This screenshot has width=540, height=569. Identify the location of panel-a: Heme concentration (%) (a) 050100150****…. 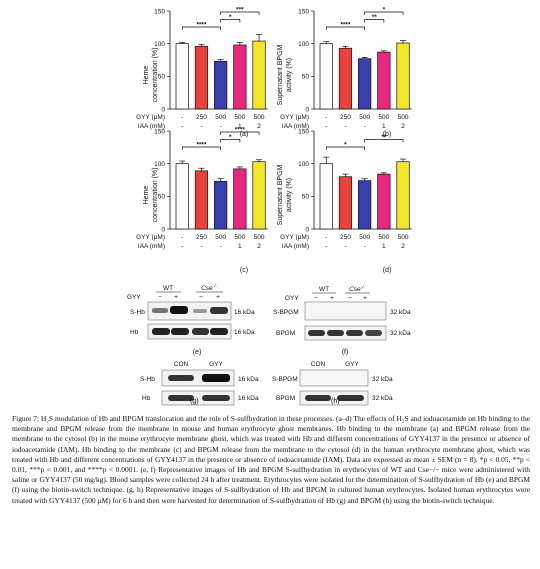
(202, 72).